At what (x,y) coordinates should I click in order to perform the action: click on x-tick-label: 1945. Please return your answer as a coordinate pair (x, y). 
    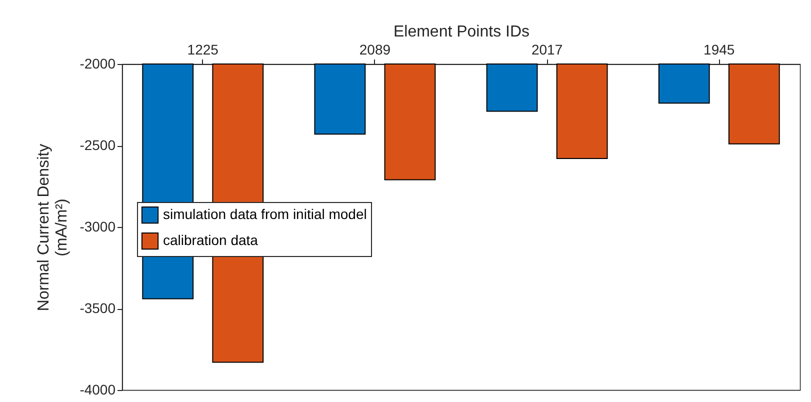
    Looking at the image, I should click on (719, 50).